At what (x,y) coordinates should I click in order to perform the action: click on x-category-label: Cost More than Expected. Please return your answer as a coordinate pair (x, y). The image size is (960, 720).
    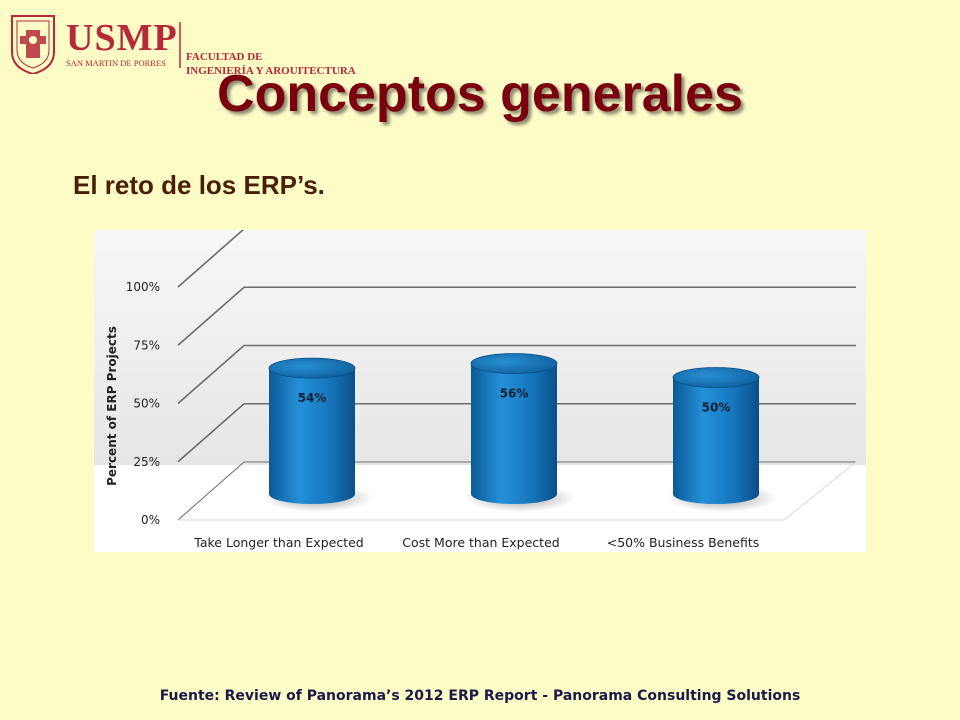
    Looking at the image, I should click on (480, 542).